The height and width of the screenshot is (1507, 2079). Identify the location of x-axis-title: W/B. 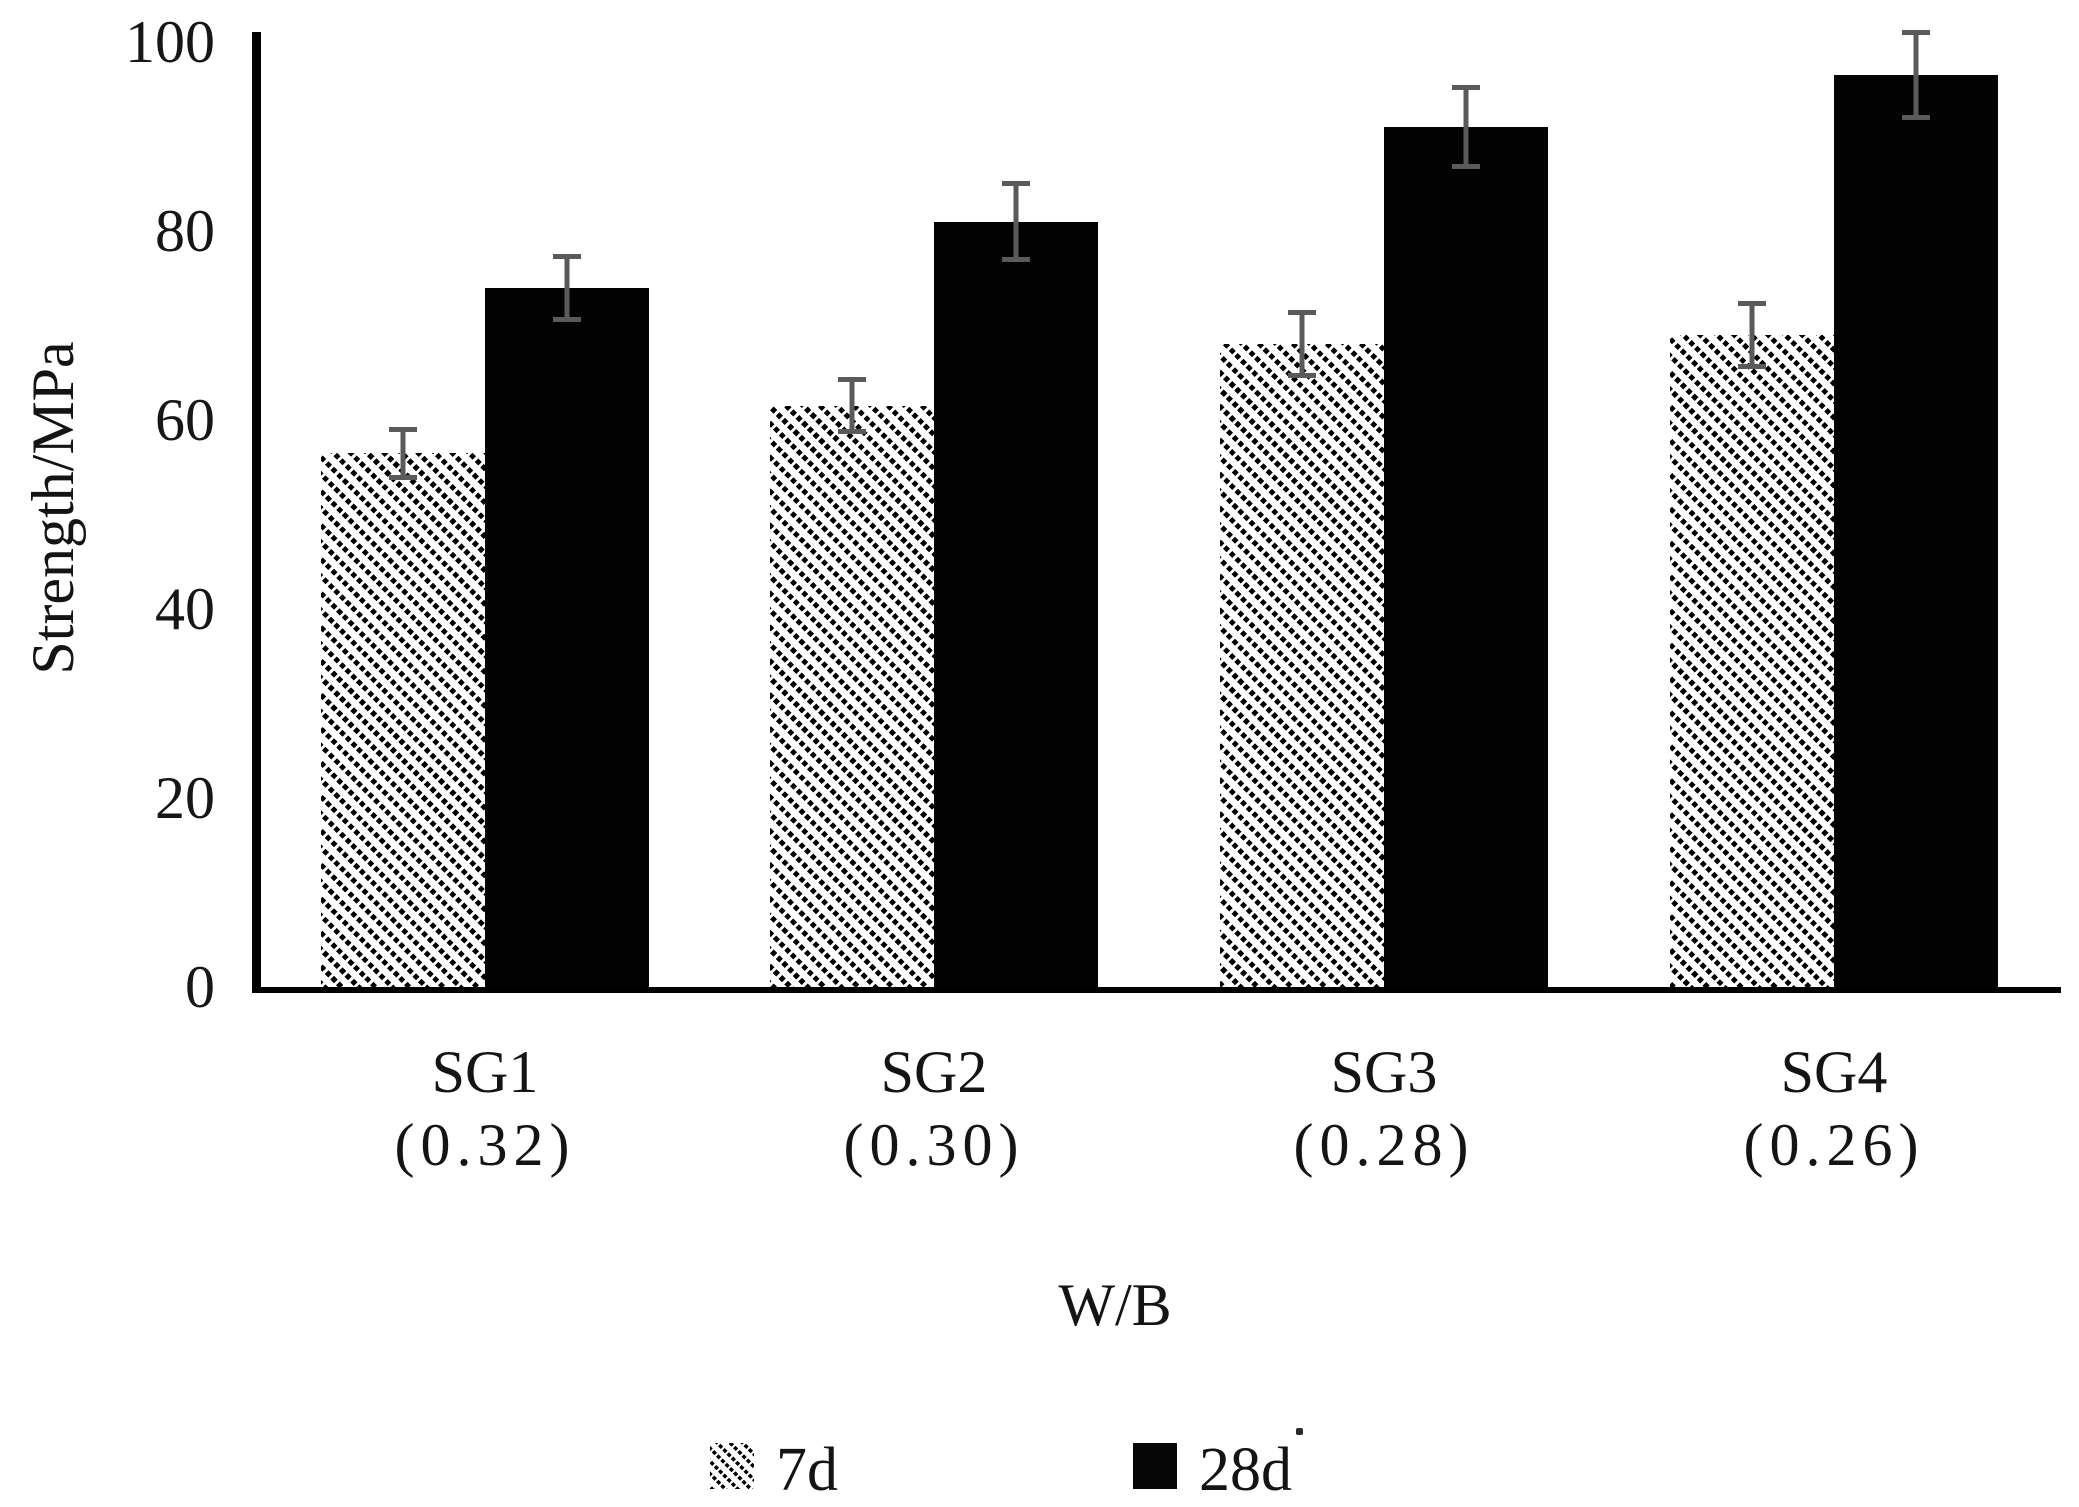
(1115, 1305).